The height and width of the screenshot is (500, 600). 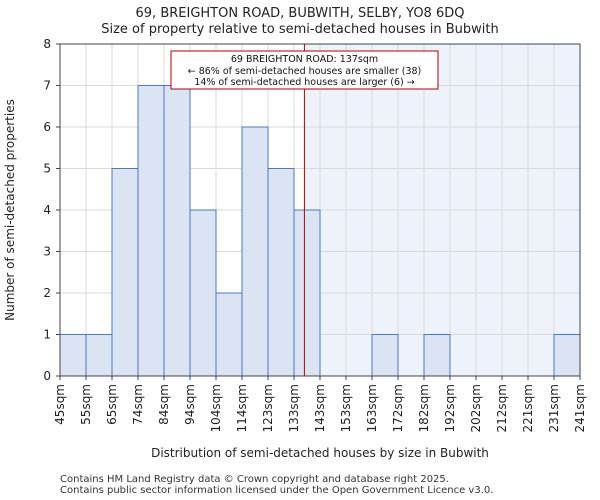 I want to click on bar-65sqm, so click(x=125, y=272).